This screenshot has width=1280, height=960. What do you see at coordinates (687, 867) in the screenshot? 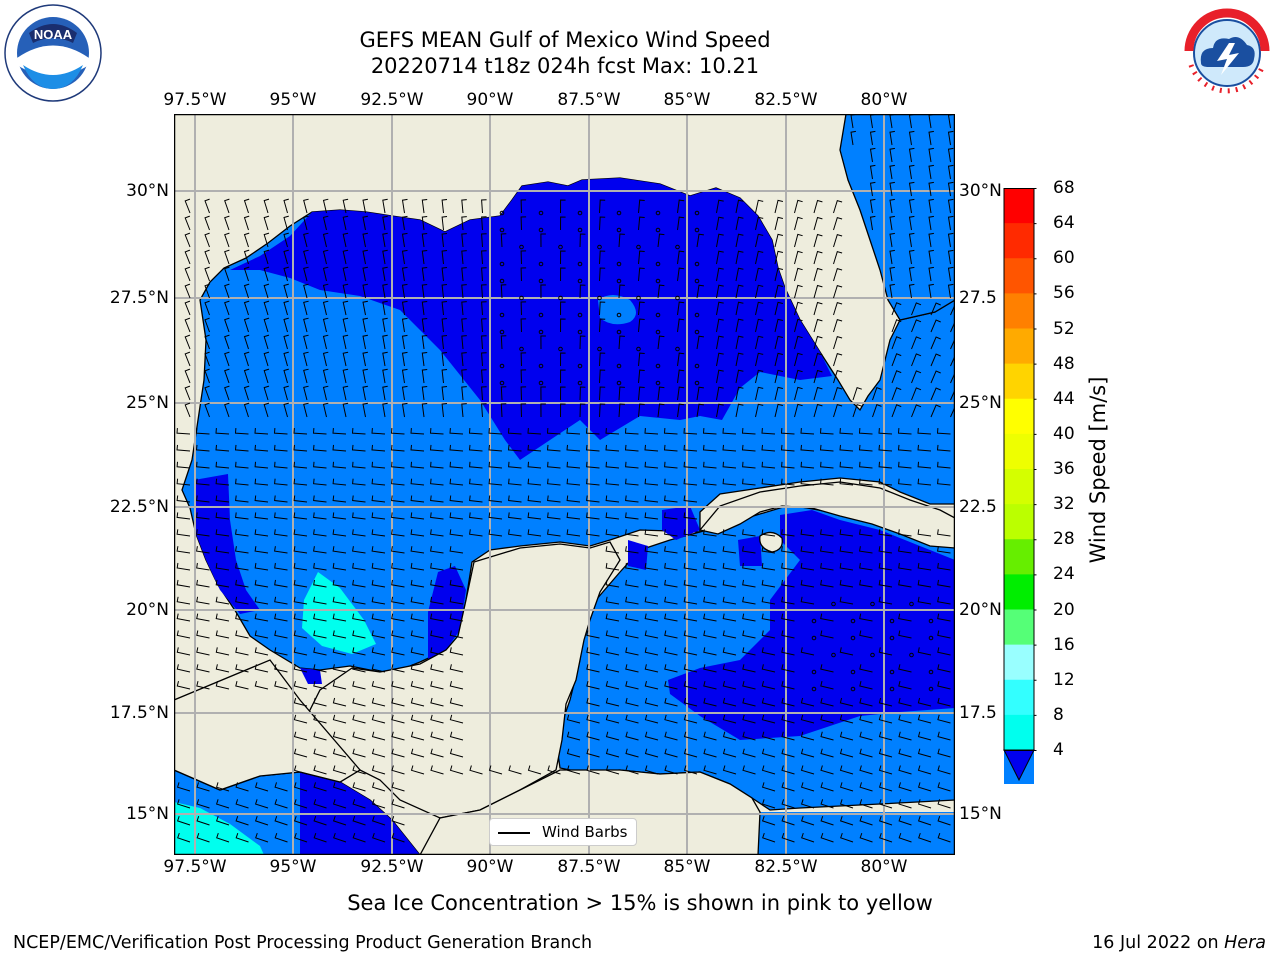
I see `lon-label-bottom: 85°W` at bounding box center [687, 867].